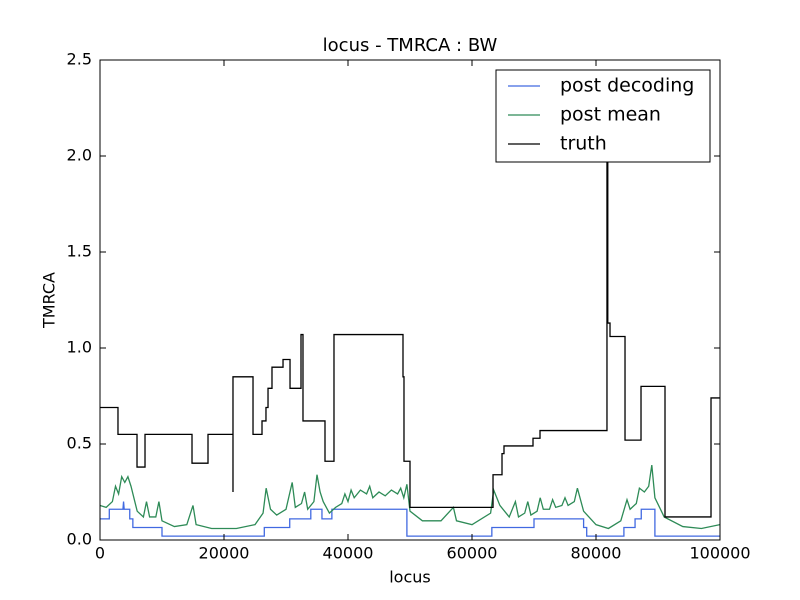  What do you see at coordinates (610, 115) in the screenshot?
I see `legend-label: post mean` at bounding box center [610, 115].